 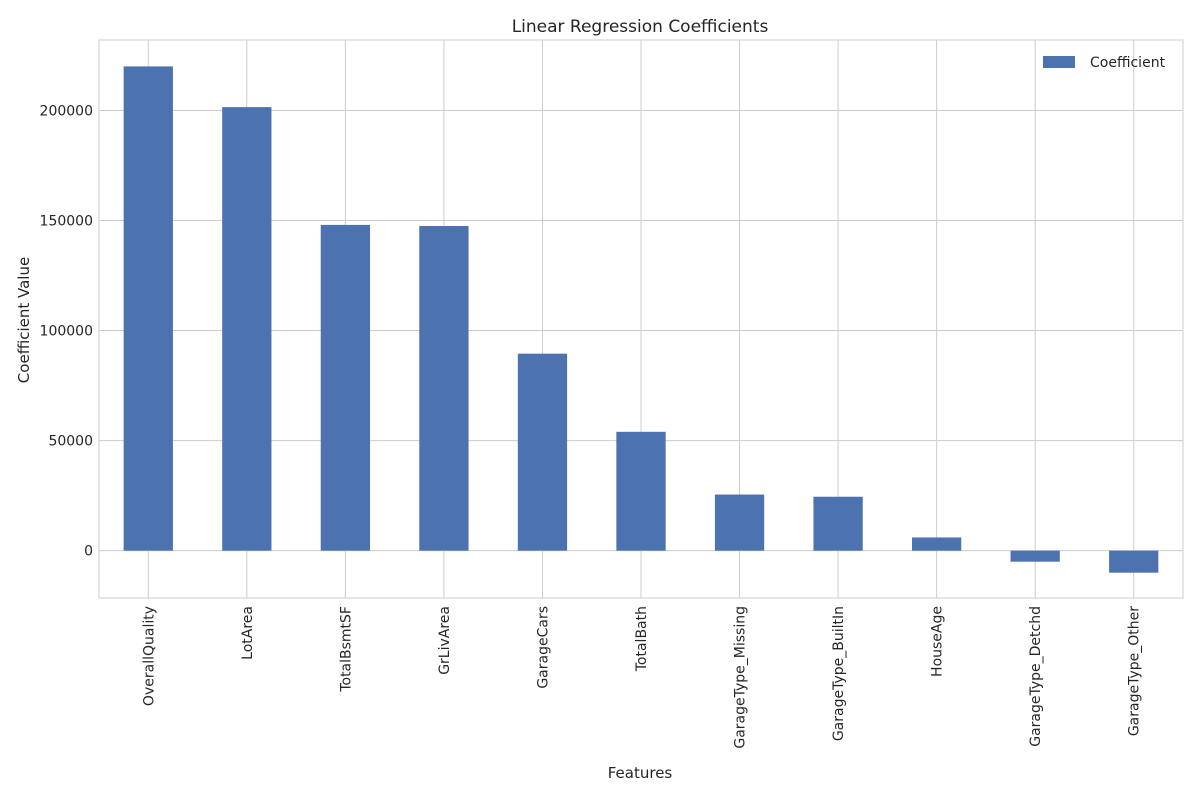 What do you see at coordinates (444, 388) in the screenshot?
I see `bar-grlivarea` at bounding box center [444, 388].